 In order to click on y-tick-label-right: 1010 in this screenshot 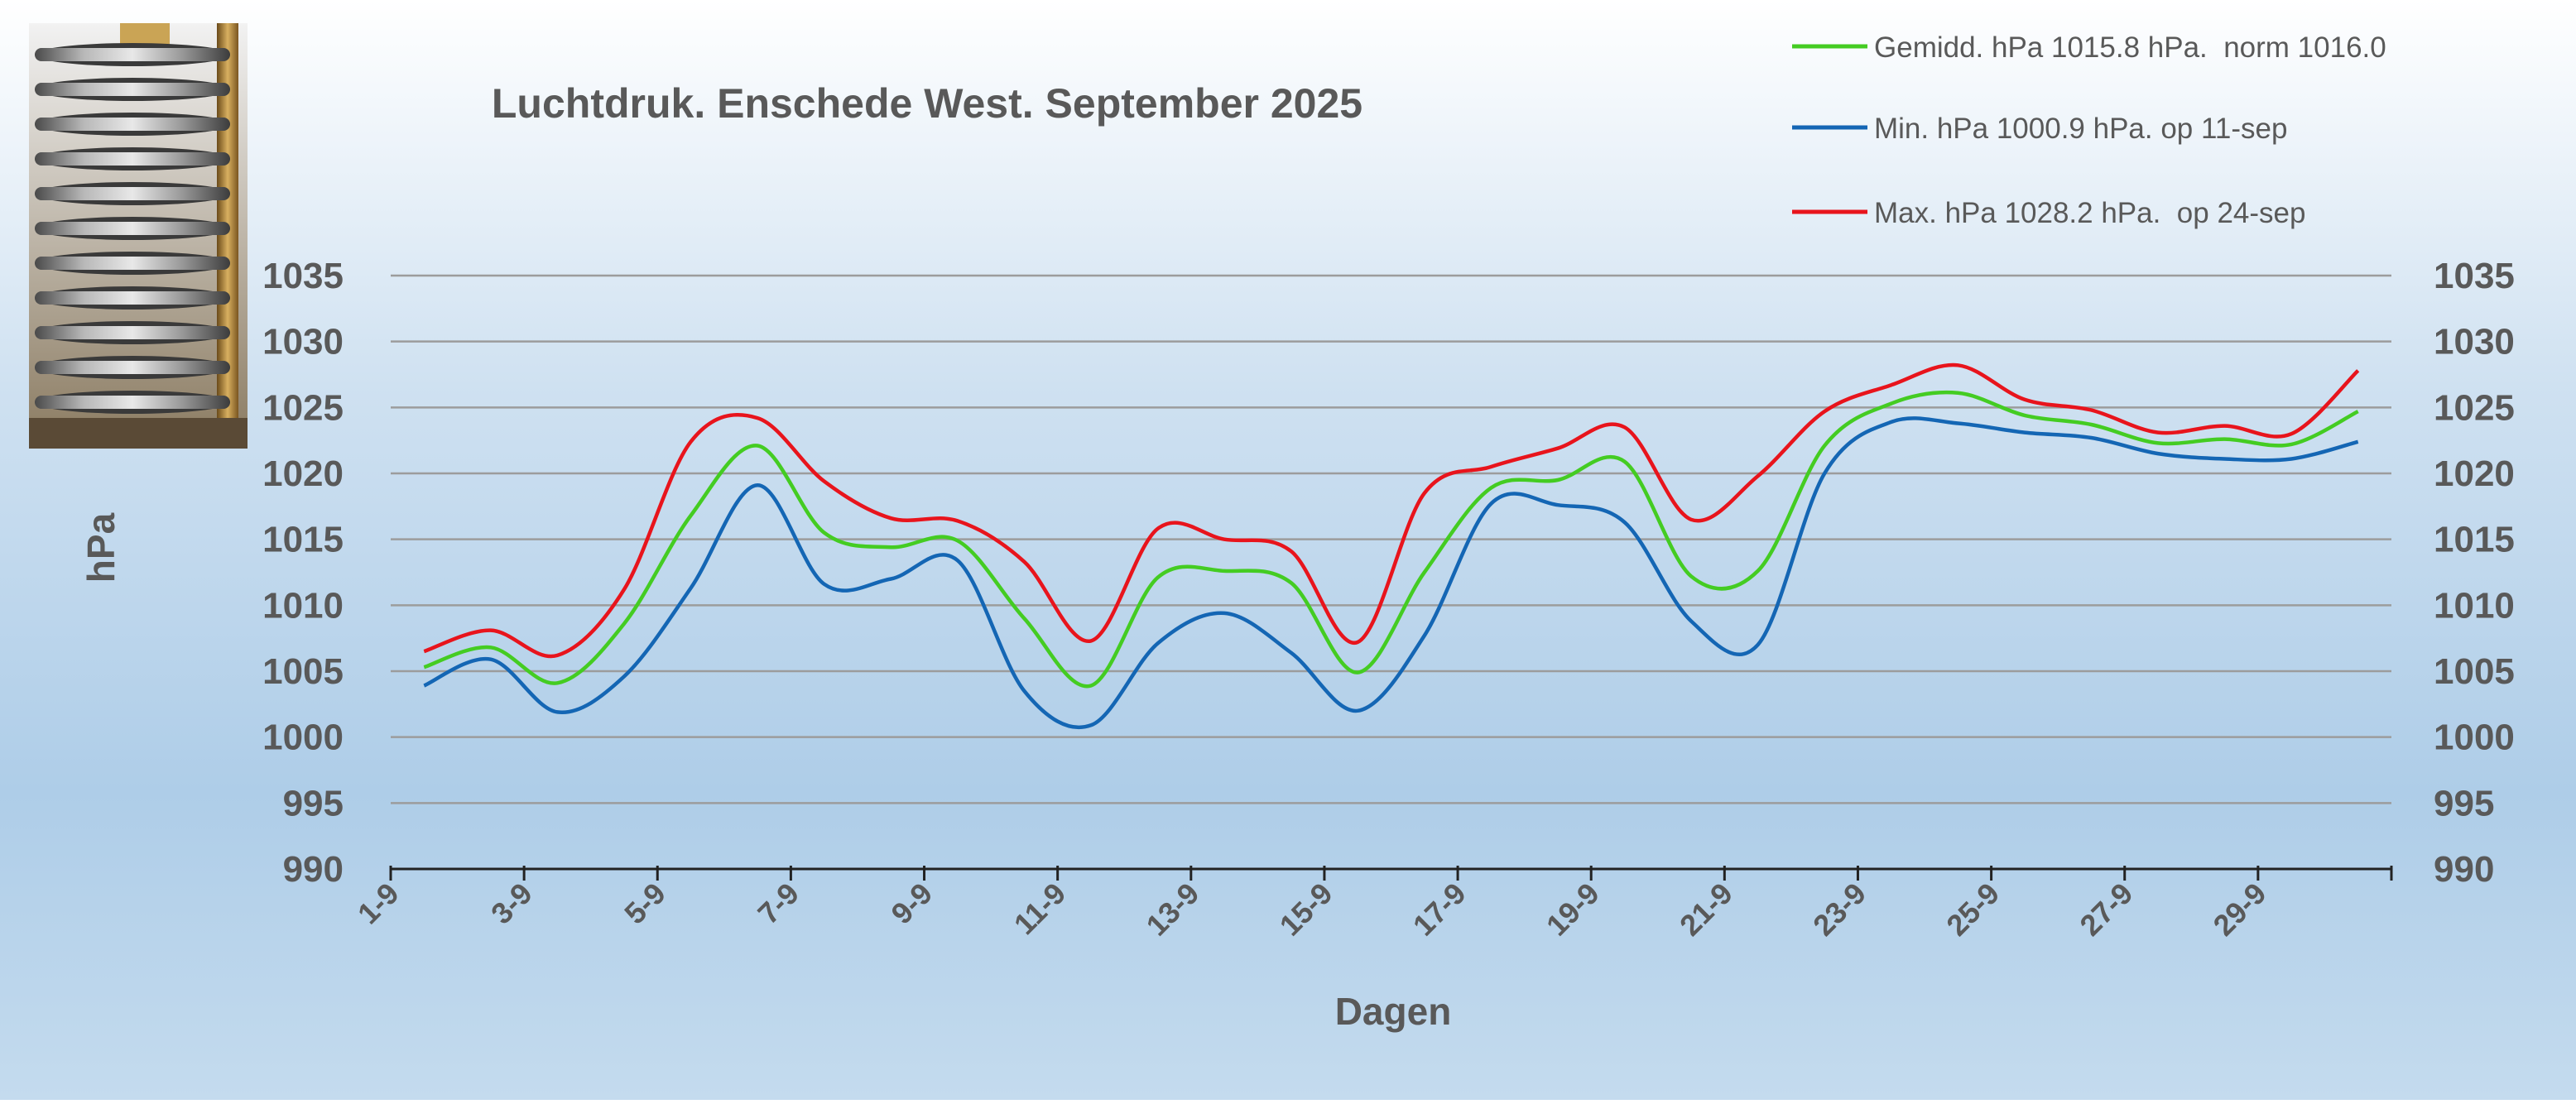, I will do `click(2474, 605)`.